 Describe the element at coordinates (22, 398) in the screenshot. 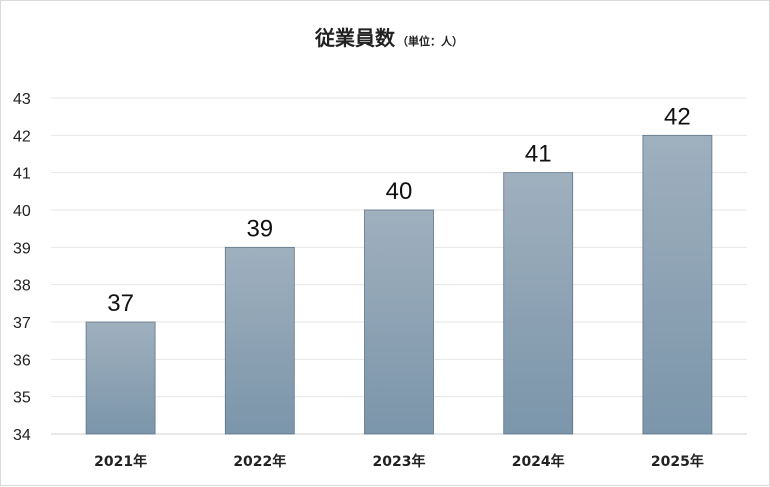

I see `y-tick-label: 35` at that location.